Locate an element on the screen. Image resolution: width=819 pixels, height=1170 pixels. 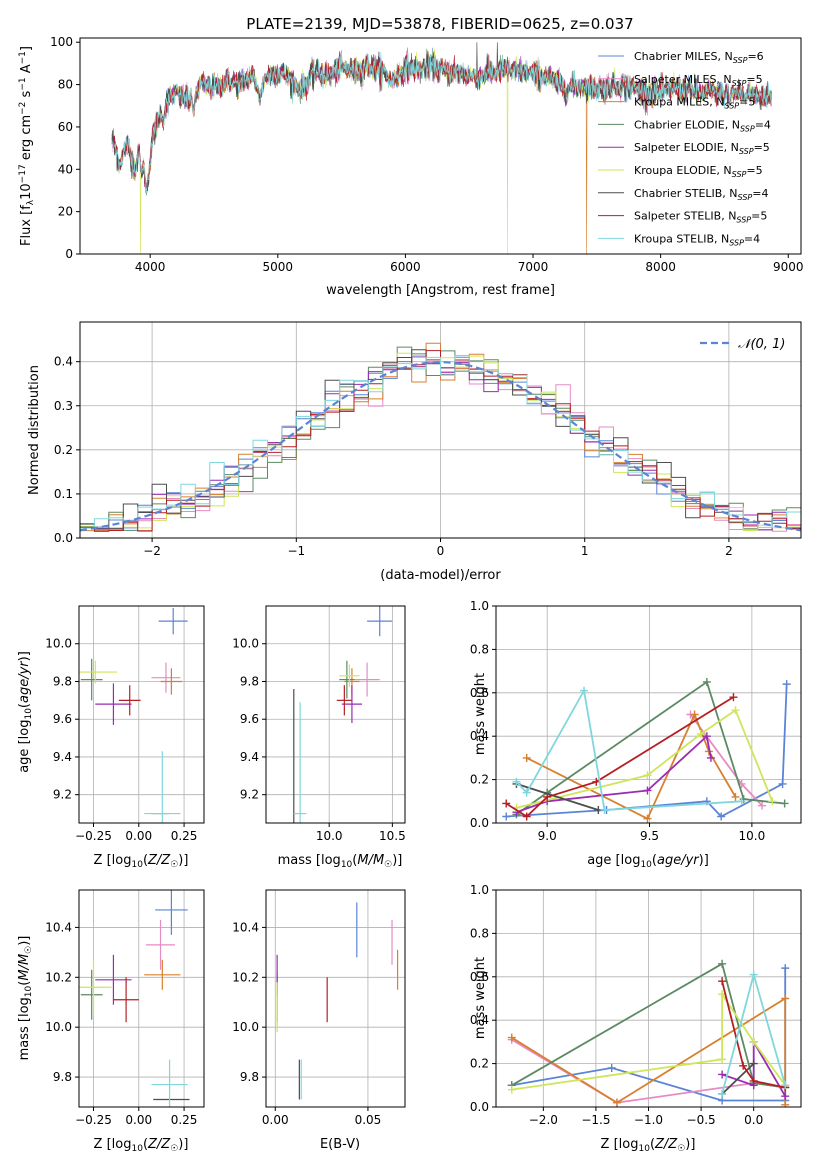
x-tick-label: −1 is located at coordinates (296, 551).